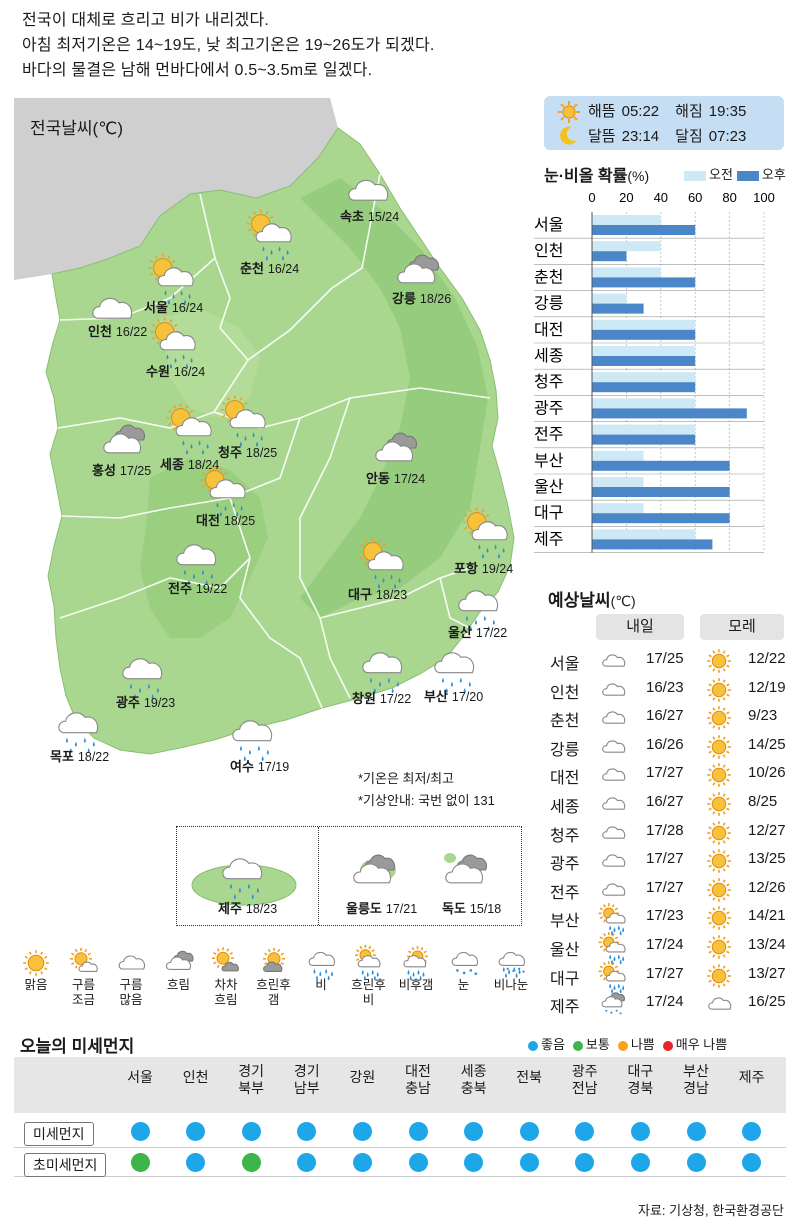 Image resolution: width=800 pixels, height=1228 pixels. Describe the element at coordinates (767, 944) in the screenshot. I see `forecast-dayafter-temp: 13/24` at that location.